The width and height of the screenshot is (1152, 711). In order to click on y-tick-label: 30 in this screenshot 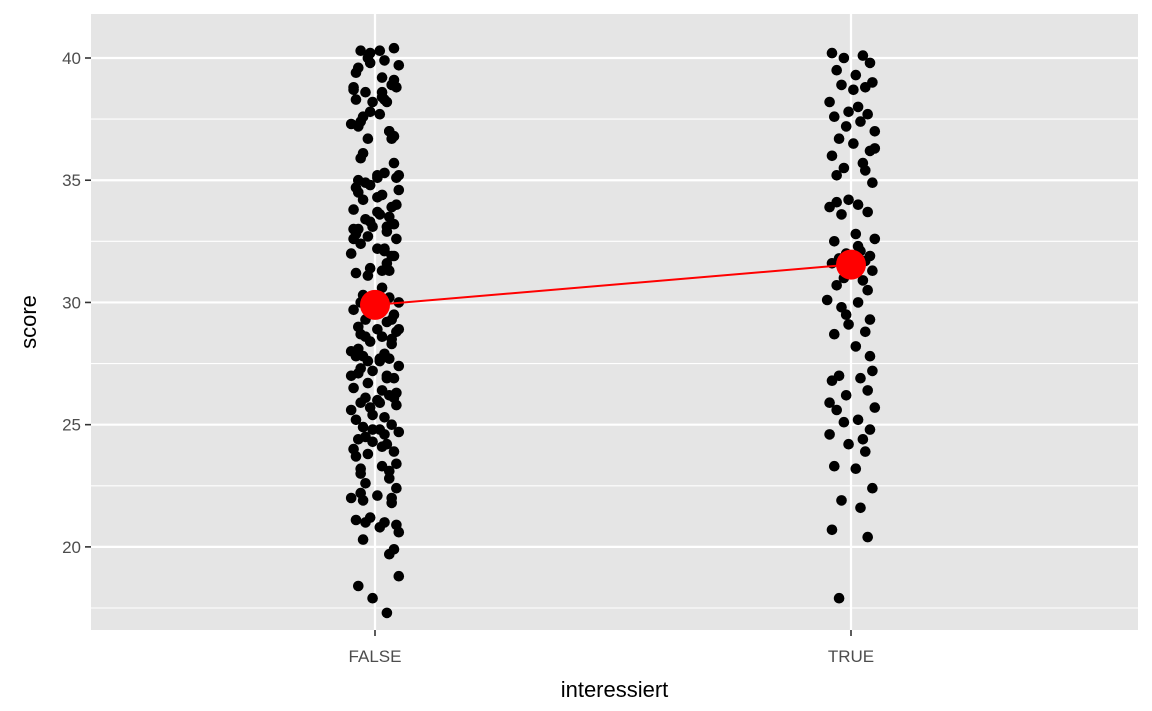, I will do `click(71, 302)`.